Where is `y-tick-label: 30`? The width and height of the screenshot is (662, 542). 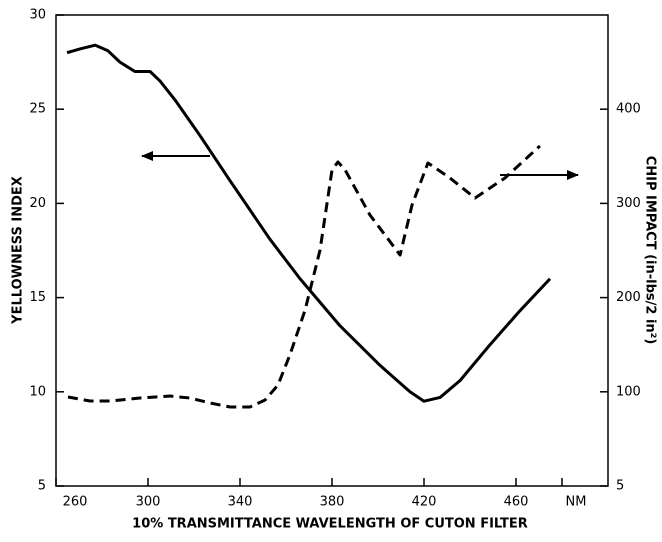
y-tick-label: 30 is located at coordinates (37, 15).